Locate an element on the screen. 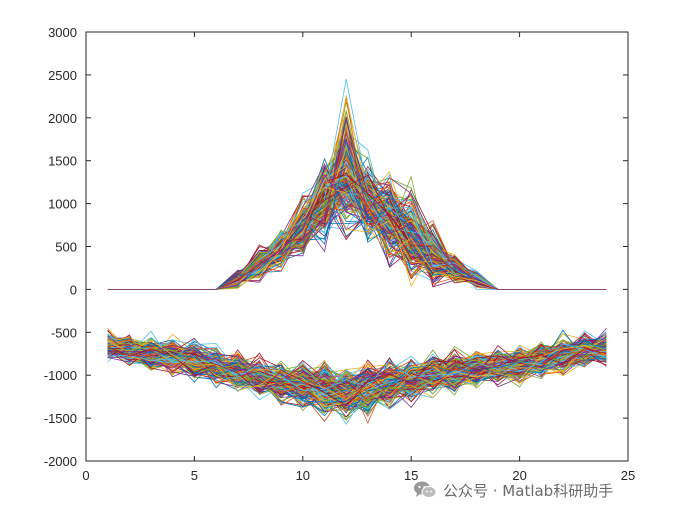  watermark: 公众号 · Matlab科研助手 is located at coordinates (513, 490).